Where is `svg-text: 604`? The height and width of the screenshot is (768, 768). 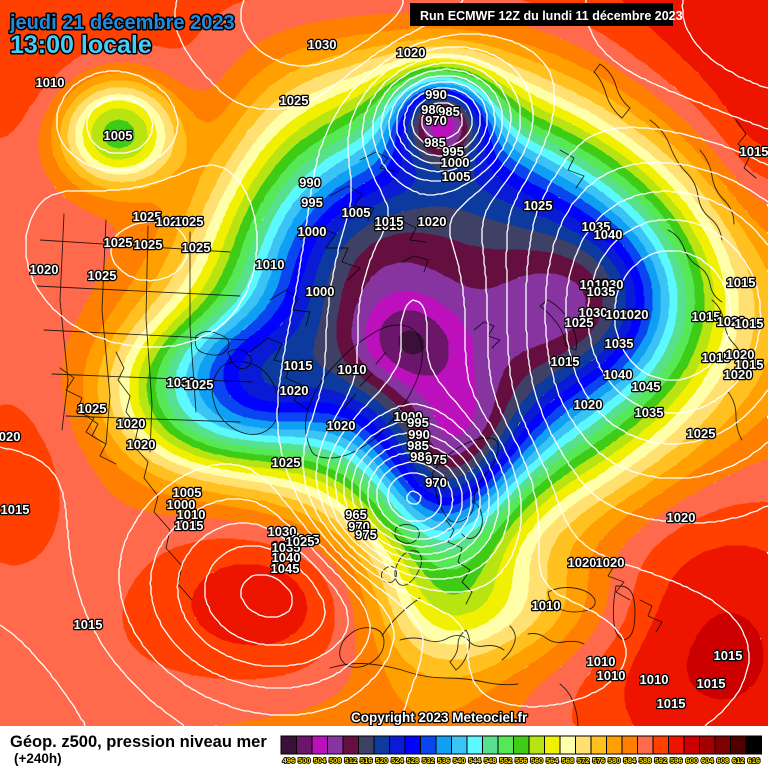 svg-text: 604 is located at coordinates (707, 760).